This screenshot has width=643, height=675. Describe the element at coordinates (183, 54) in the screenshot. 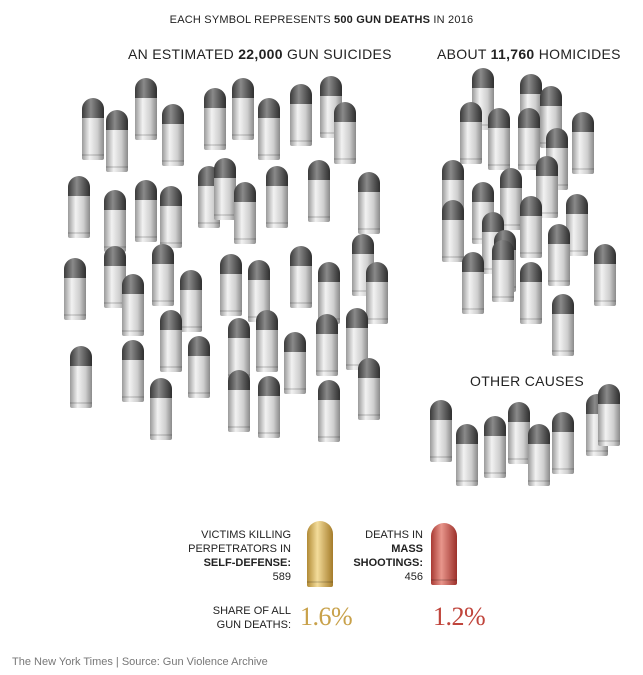

I see `suicides-label-pre: AN ESTIMATED` at that location.